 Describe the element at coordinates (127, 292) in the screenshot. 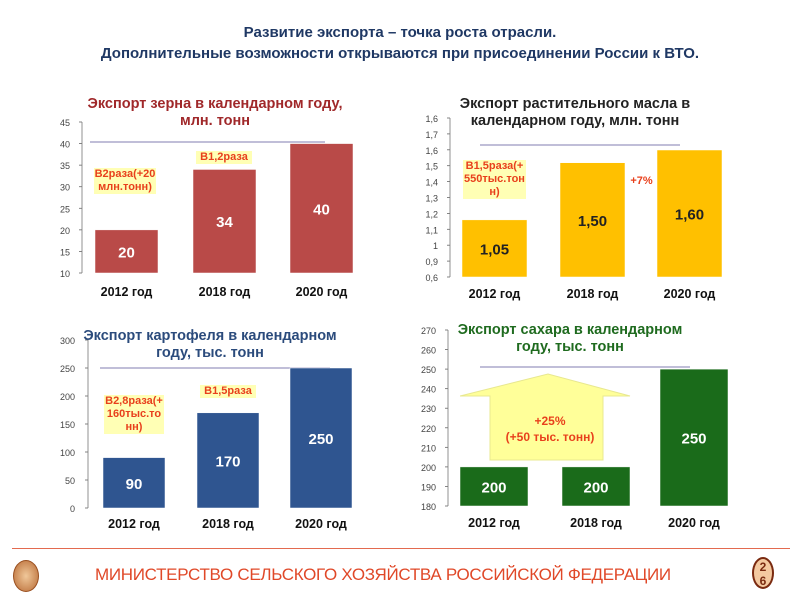

I see `grain-category-label: 2012 год` at that location.